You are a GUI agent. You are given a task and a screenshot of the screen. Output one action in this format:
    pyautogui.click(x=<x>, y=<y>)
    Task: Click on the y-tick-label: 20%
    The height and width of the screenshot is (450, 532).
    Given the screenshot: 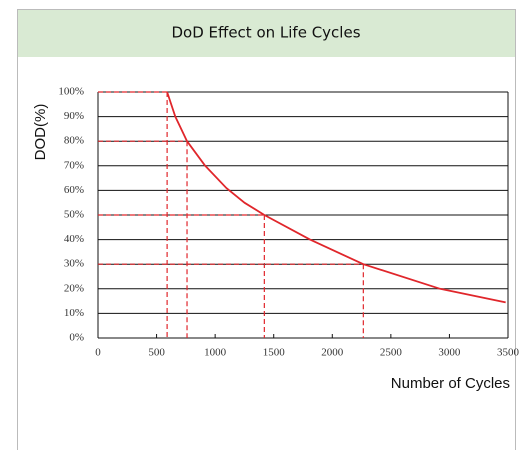 What is the action you would take?
    pyautogui.click(x=74, y=288)
    